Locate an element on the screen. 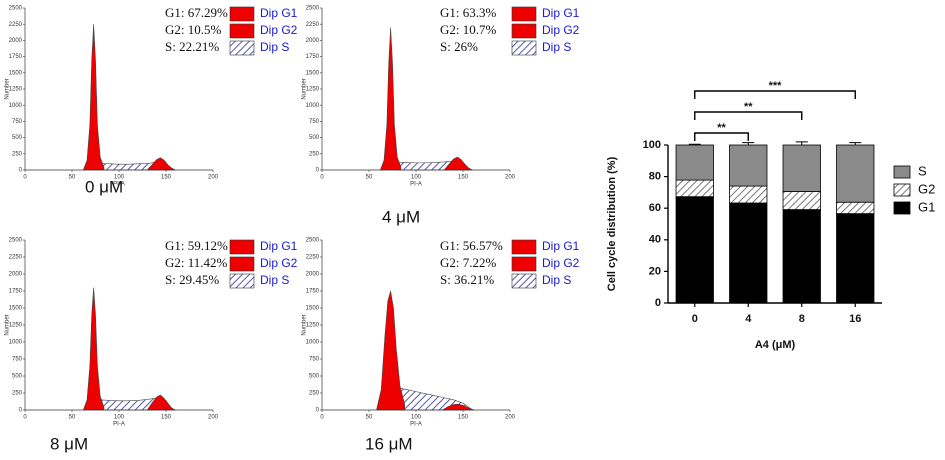 This screenshot has width=945, height=460. legend-label: Dip G2 is located at coordinates (561, 263).